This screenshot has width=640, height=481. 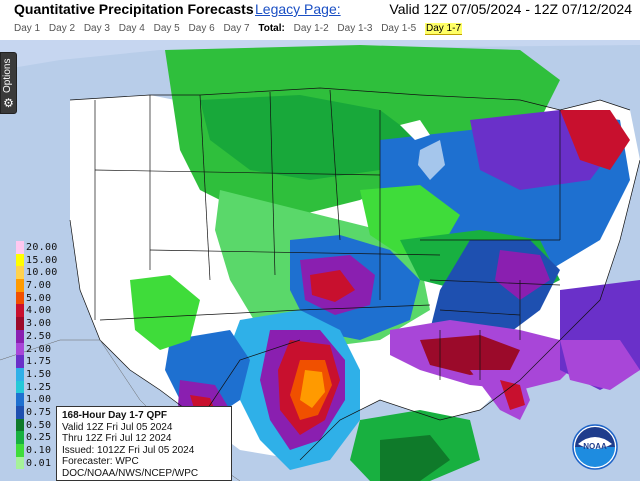 I want to click on legend-label: 1.50, so click(x=39, y=374).